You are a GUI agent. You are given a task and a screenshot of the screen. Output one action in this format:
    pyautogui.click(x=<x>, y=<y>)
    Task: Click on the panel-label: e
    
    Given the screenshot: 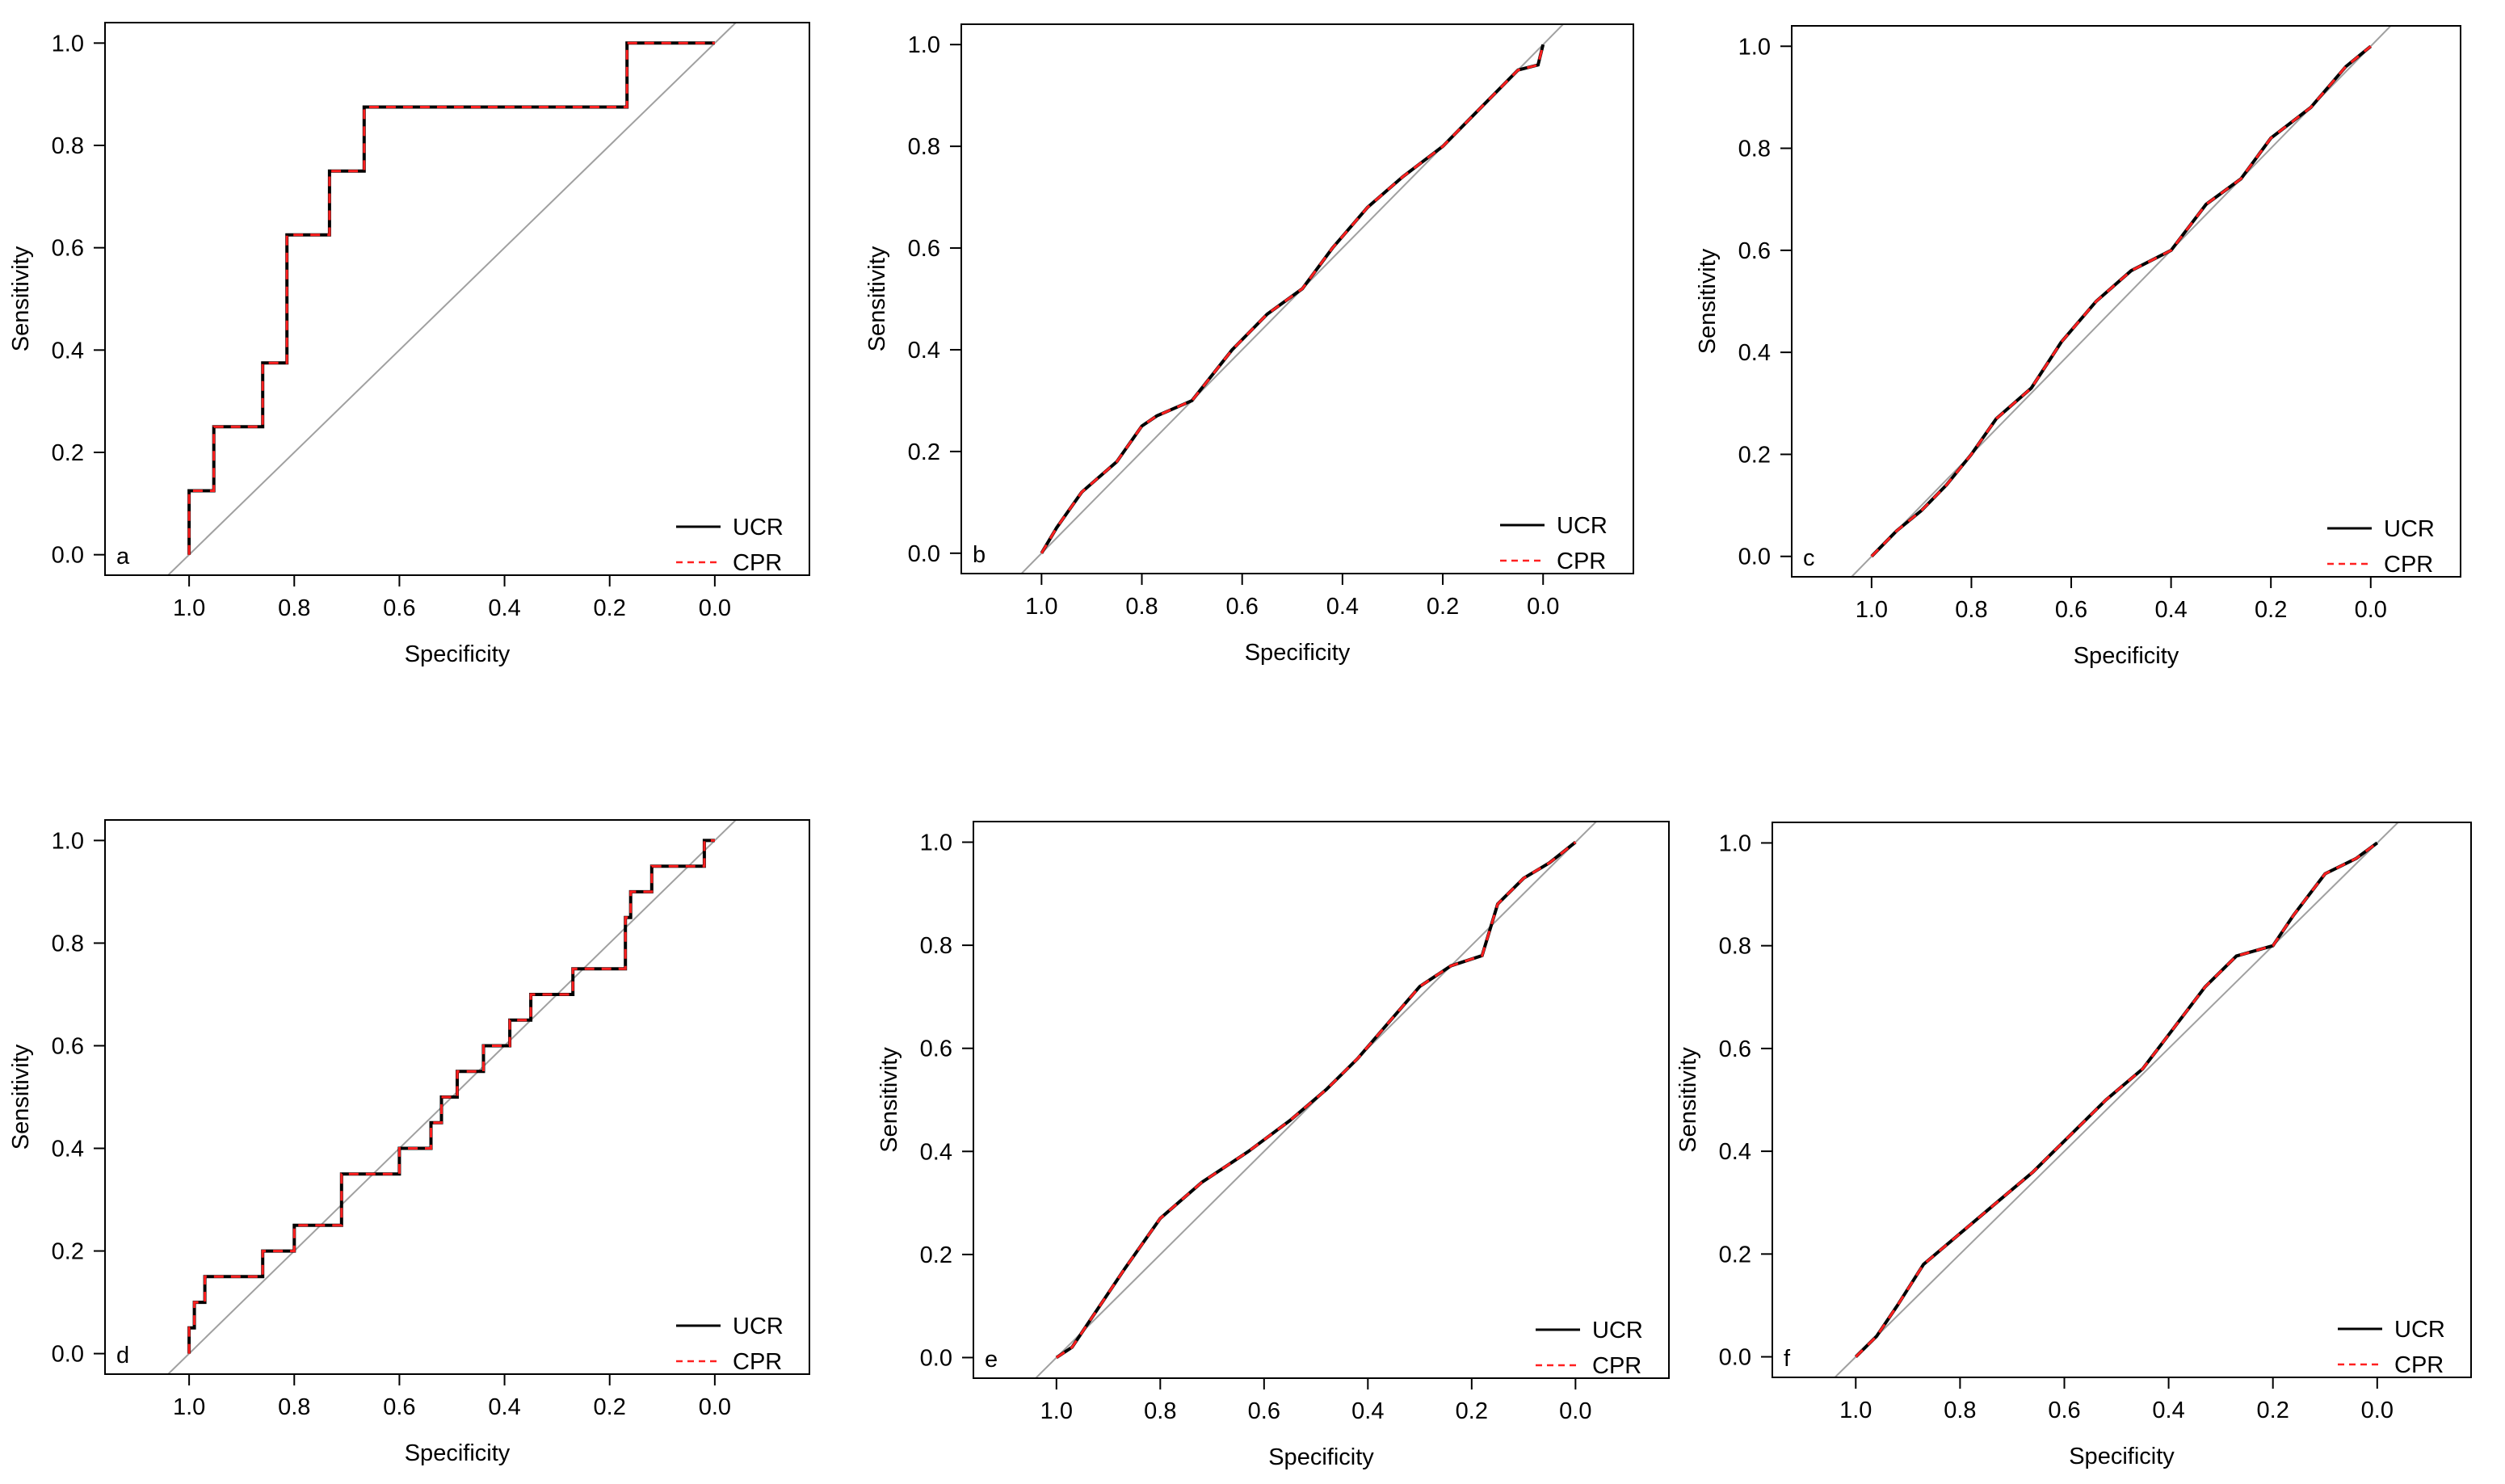 What is the action you would take?
    pyautogui.click(x=992, y=1360)
    